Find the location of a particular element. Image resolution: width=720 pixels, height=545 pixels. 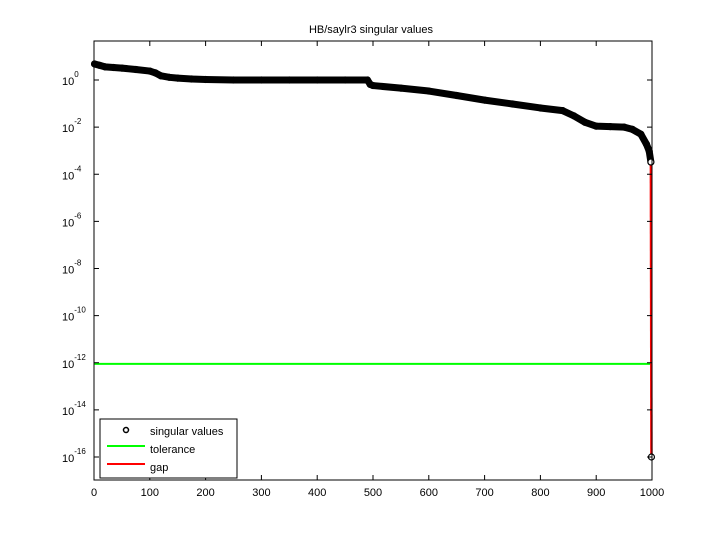

x-tick-label: 600 is located at coordinates (429, 493).